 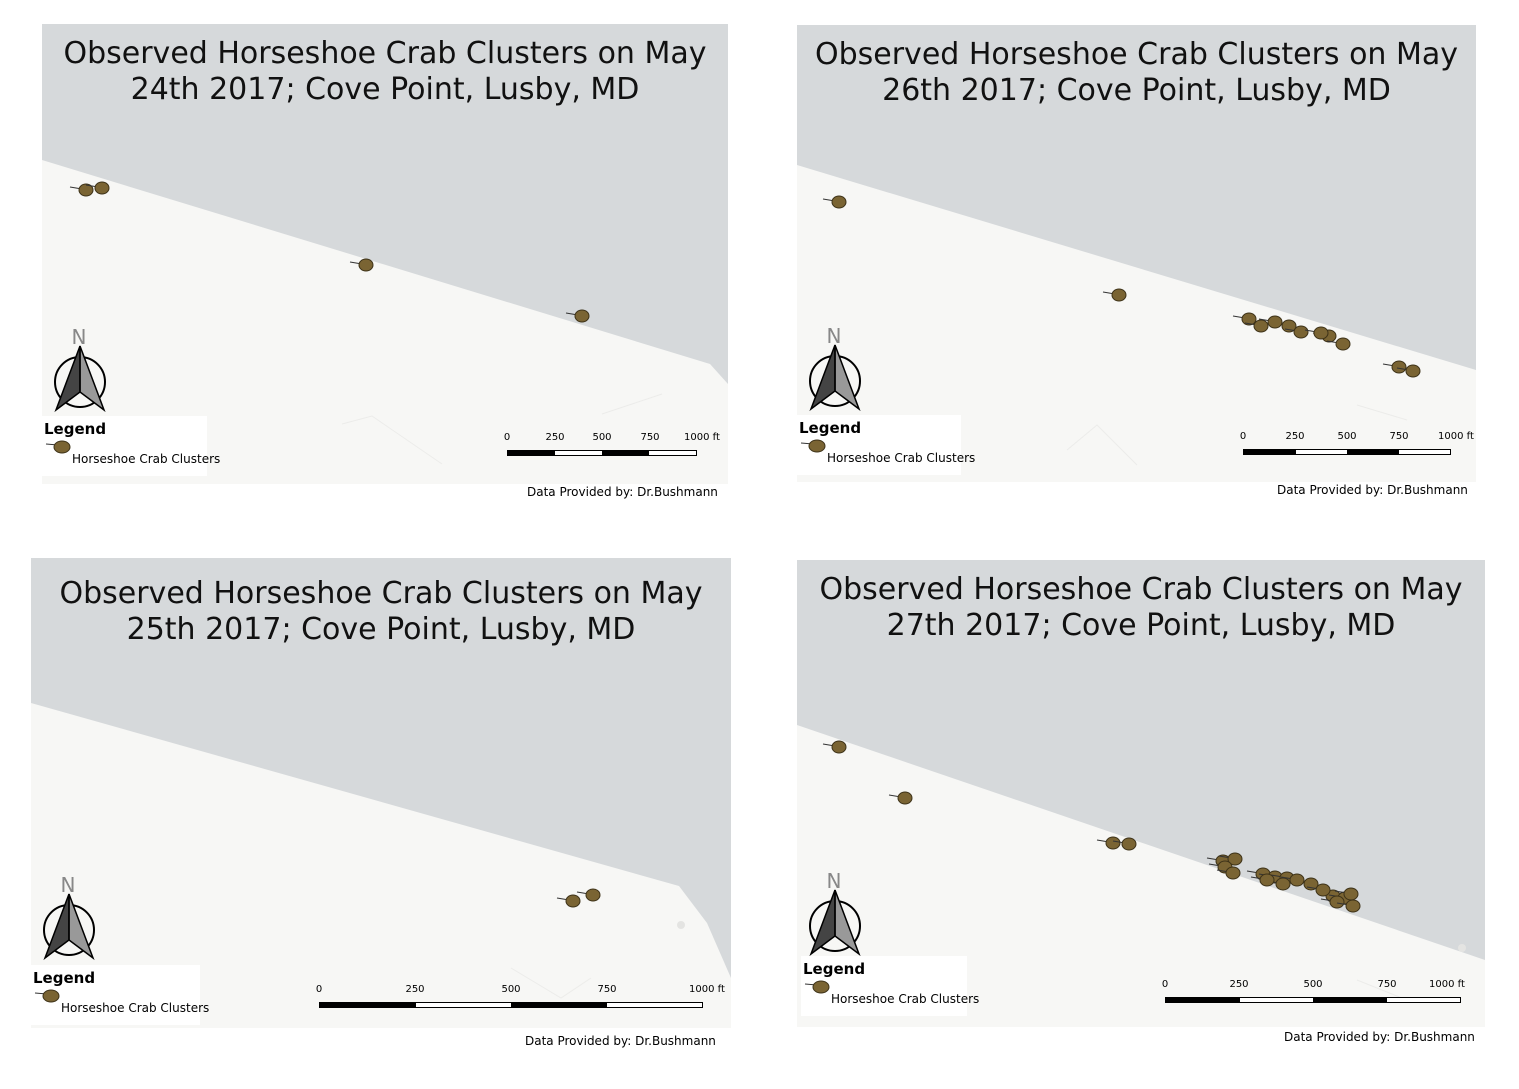 I want to click on map-title-line-2: 27th 2017; Cove Point, Lusby, MD, so click(x=1141, y=625).